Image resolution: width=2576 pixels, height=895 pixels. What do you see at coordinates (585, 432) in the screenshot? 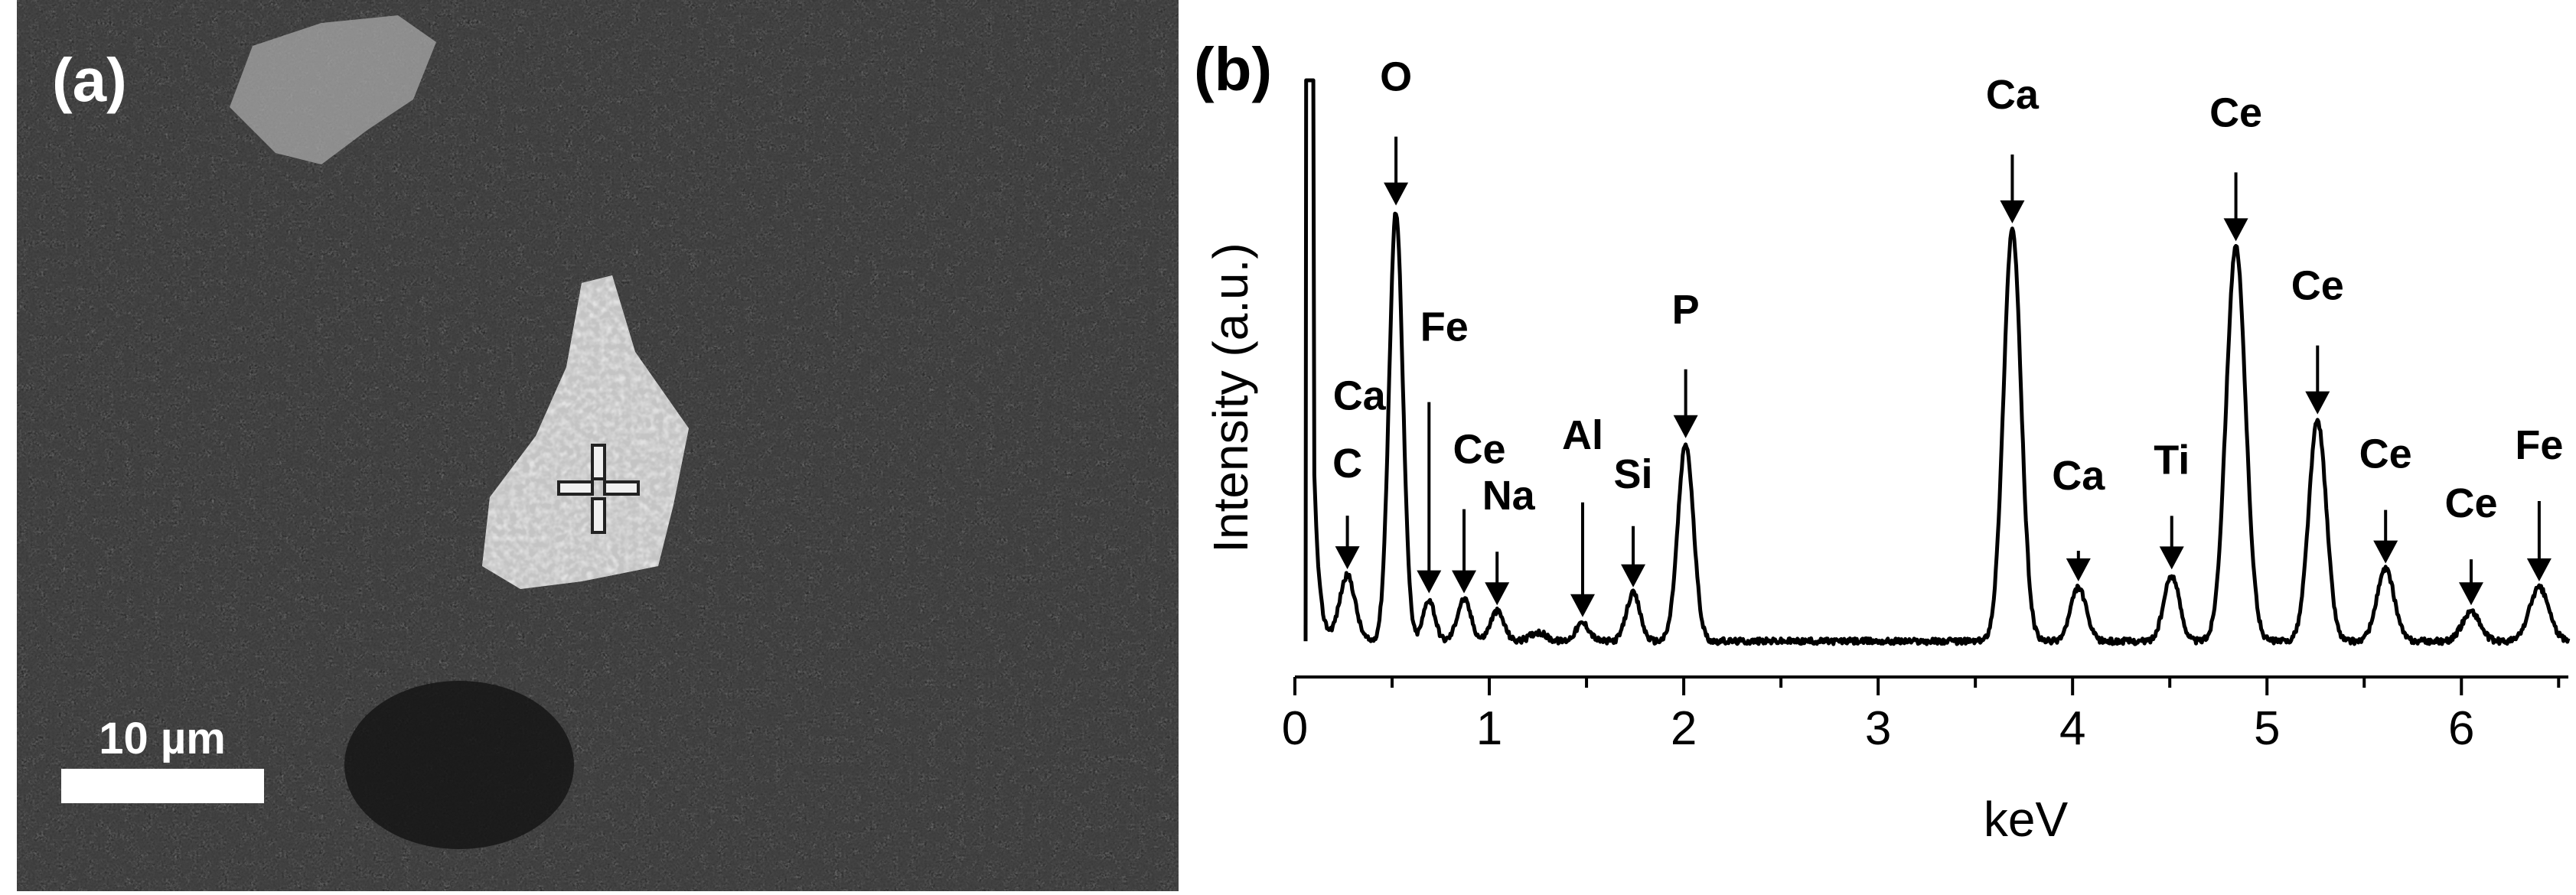
I see `particle-texture` at bounding box center [585, 432].